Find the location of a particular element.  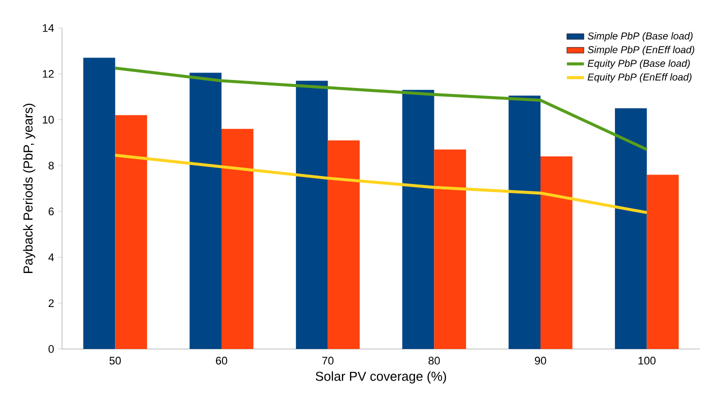

x-tick-label: 90 is located at coordinates (540, 360).